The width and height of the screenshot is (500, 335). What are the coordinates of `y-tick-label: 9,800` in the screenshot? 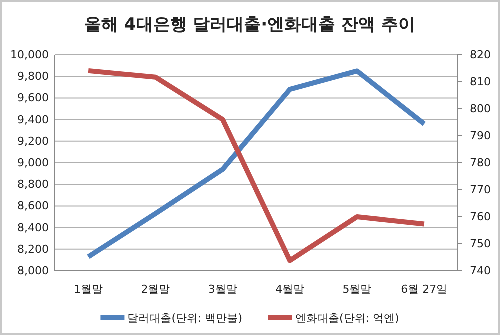 It's located at (33, 77).